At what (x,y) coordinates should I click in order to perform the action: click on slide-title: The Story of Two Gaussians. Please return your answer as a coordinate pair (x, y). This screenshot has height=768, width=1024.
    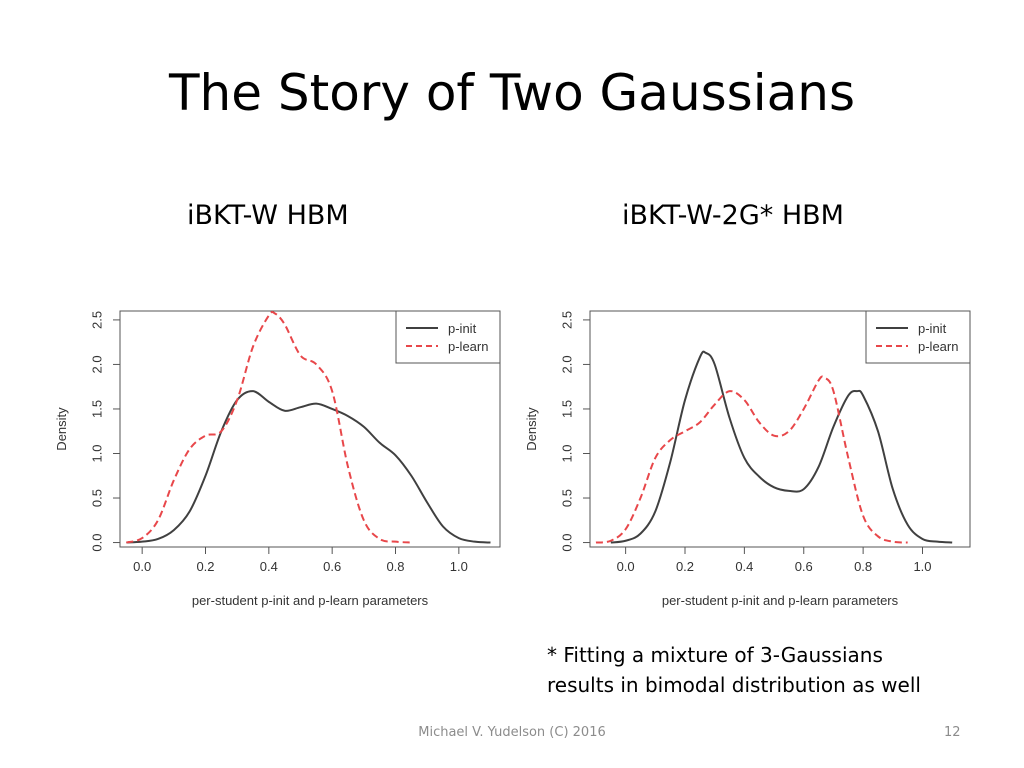
    Looking at the image, I should click on (512, 93).